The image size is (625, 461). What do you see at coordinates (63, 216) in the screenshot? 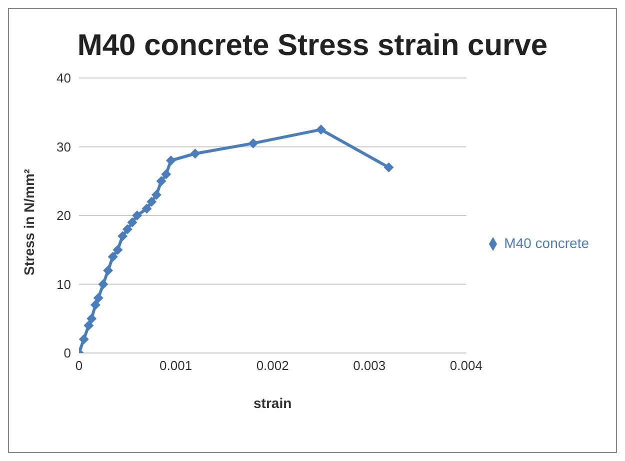
I see `y-tick-label: 20` at bounding box center [63, 216].